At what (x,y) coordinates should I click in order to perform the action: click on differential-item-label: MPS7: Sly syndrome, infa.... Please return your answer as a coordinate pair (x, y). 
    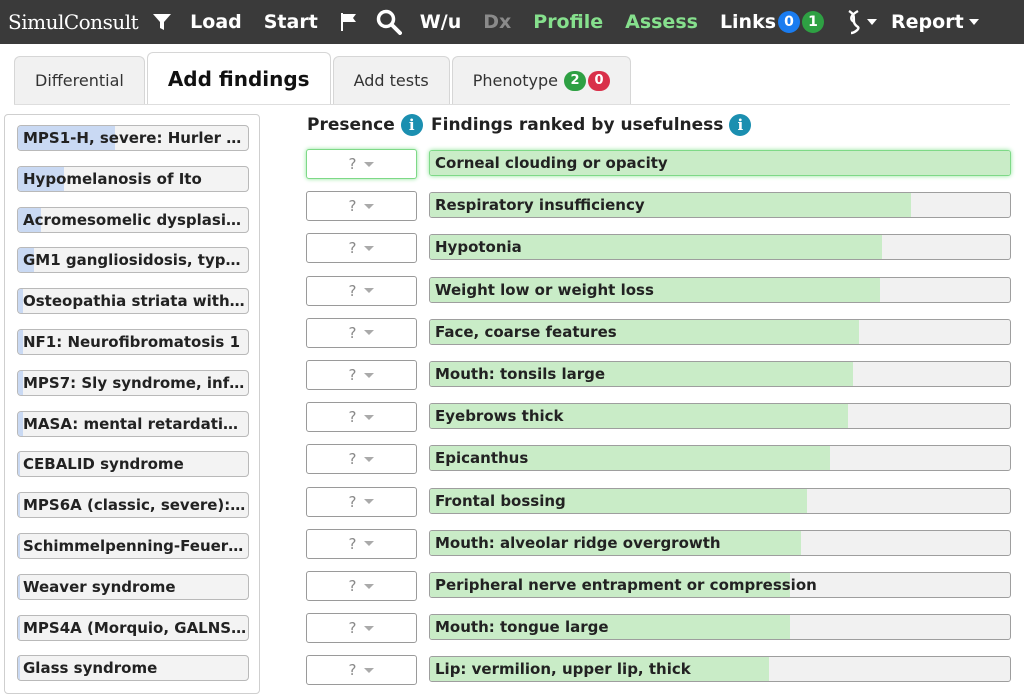
    Looking at the image, I should click on (135, 382).